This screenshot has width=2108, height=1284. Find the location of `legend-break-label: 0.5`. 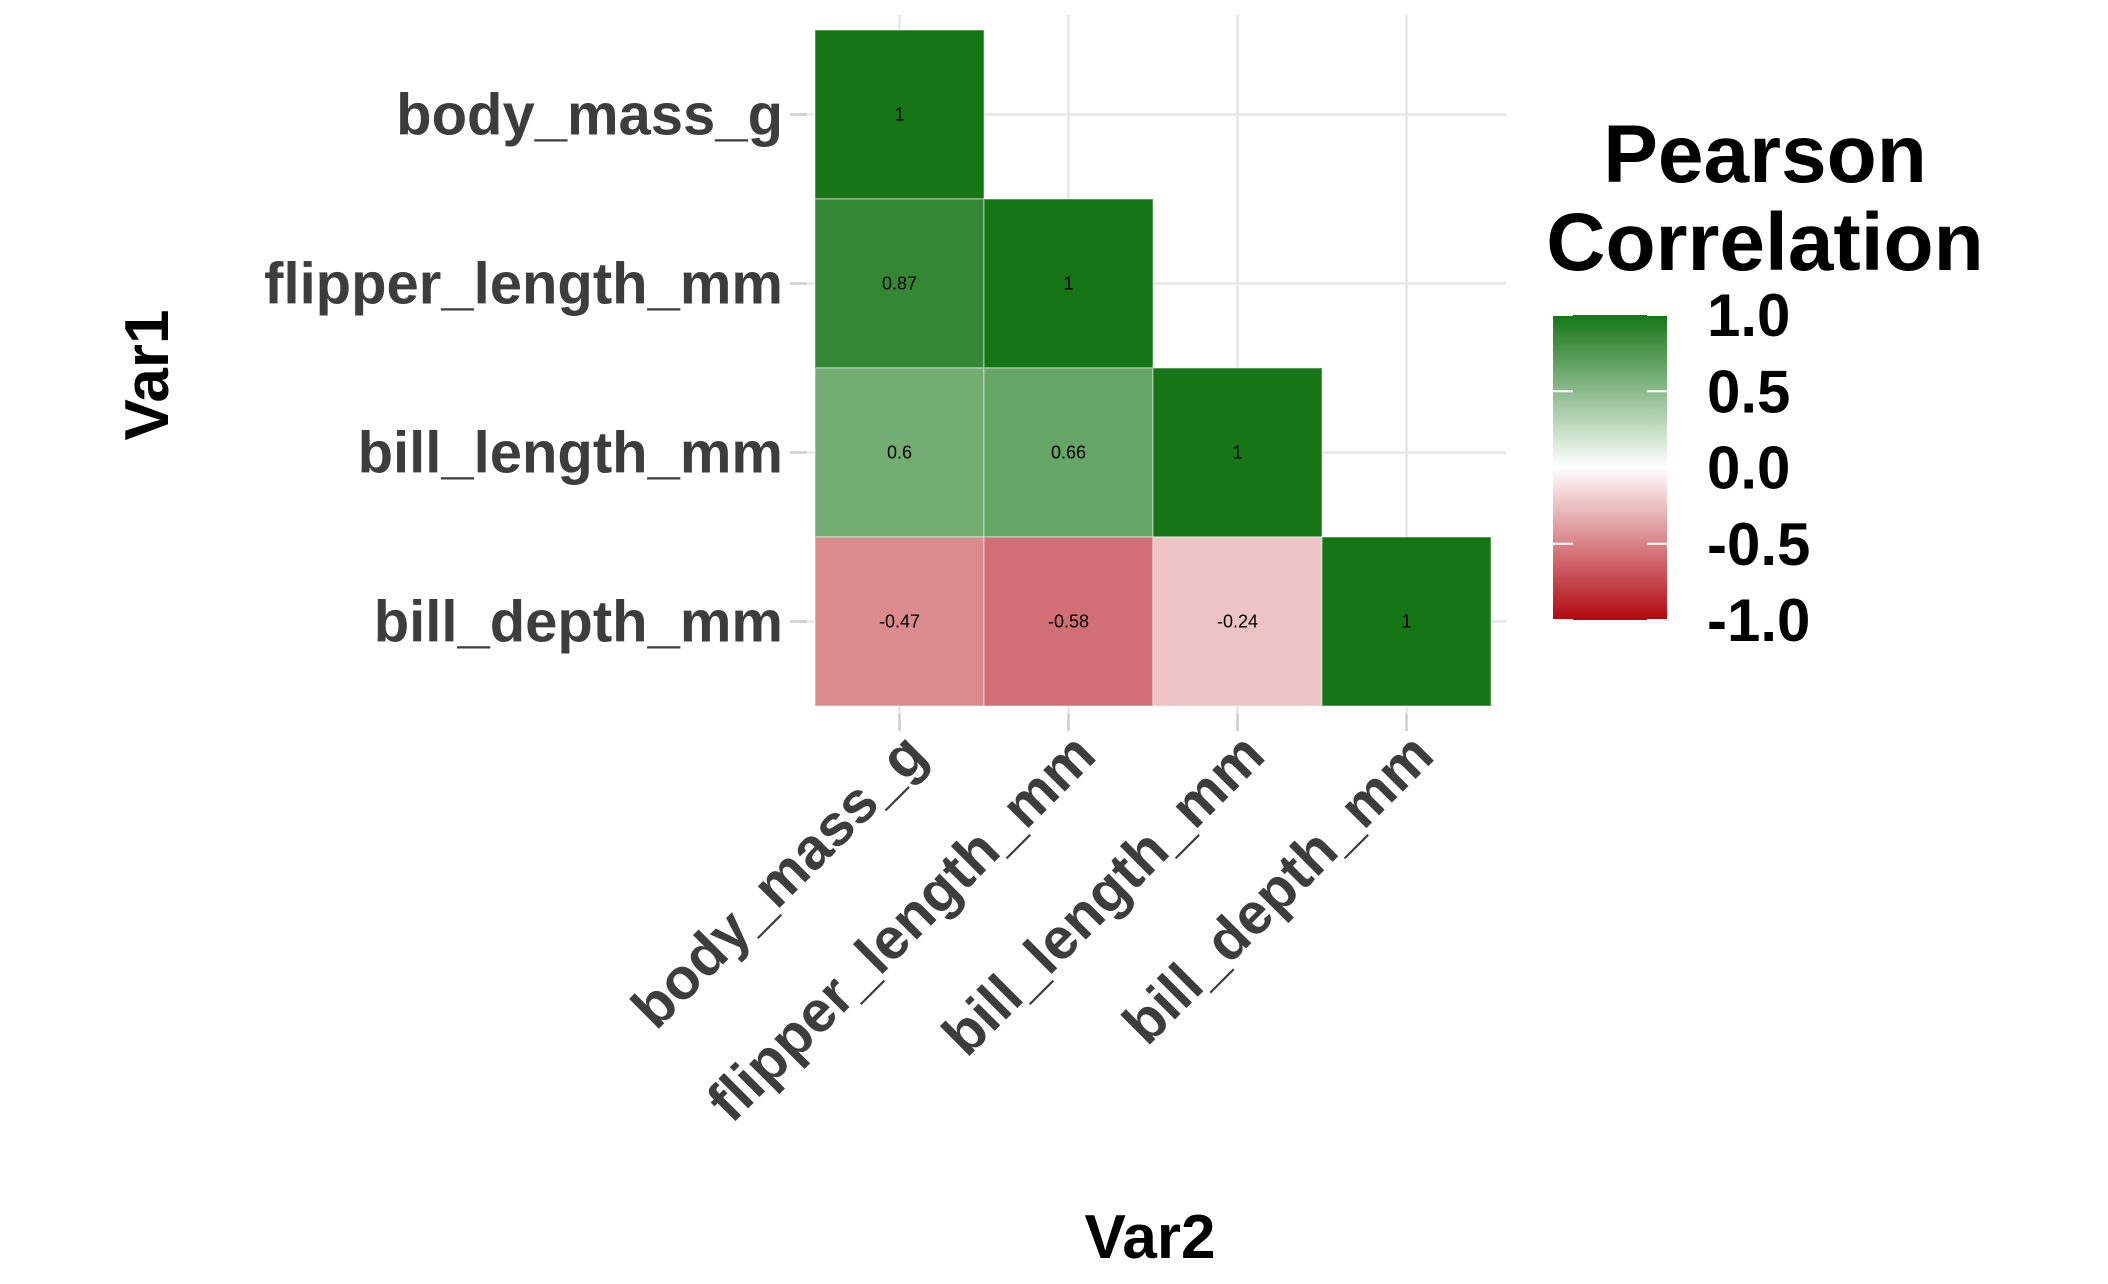

legend-break-label: 0.5 is located at coordinates (1748, 391).